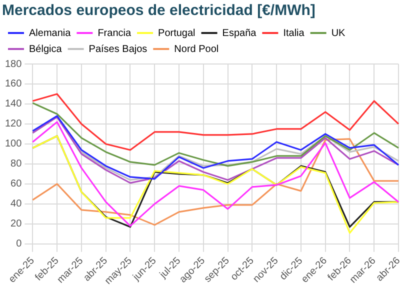  Describe the element at coordinates (13, 84) in the screenshot. I see `y-tick-label: 160` at that location.